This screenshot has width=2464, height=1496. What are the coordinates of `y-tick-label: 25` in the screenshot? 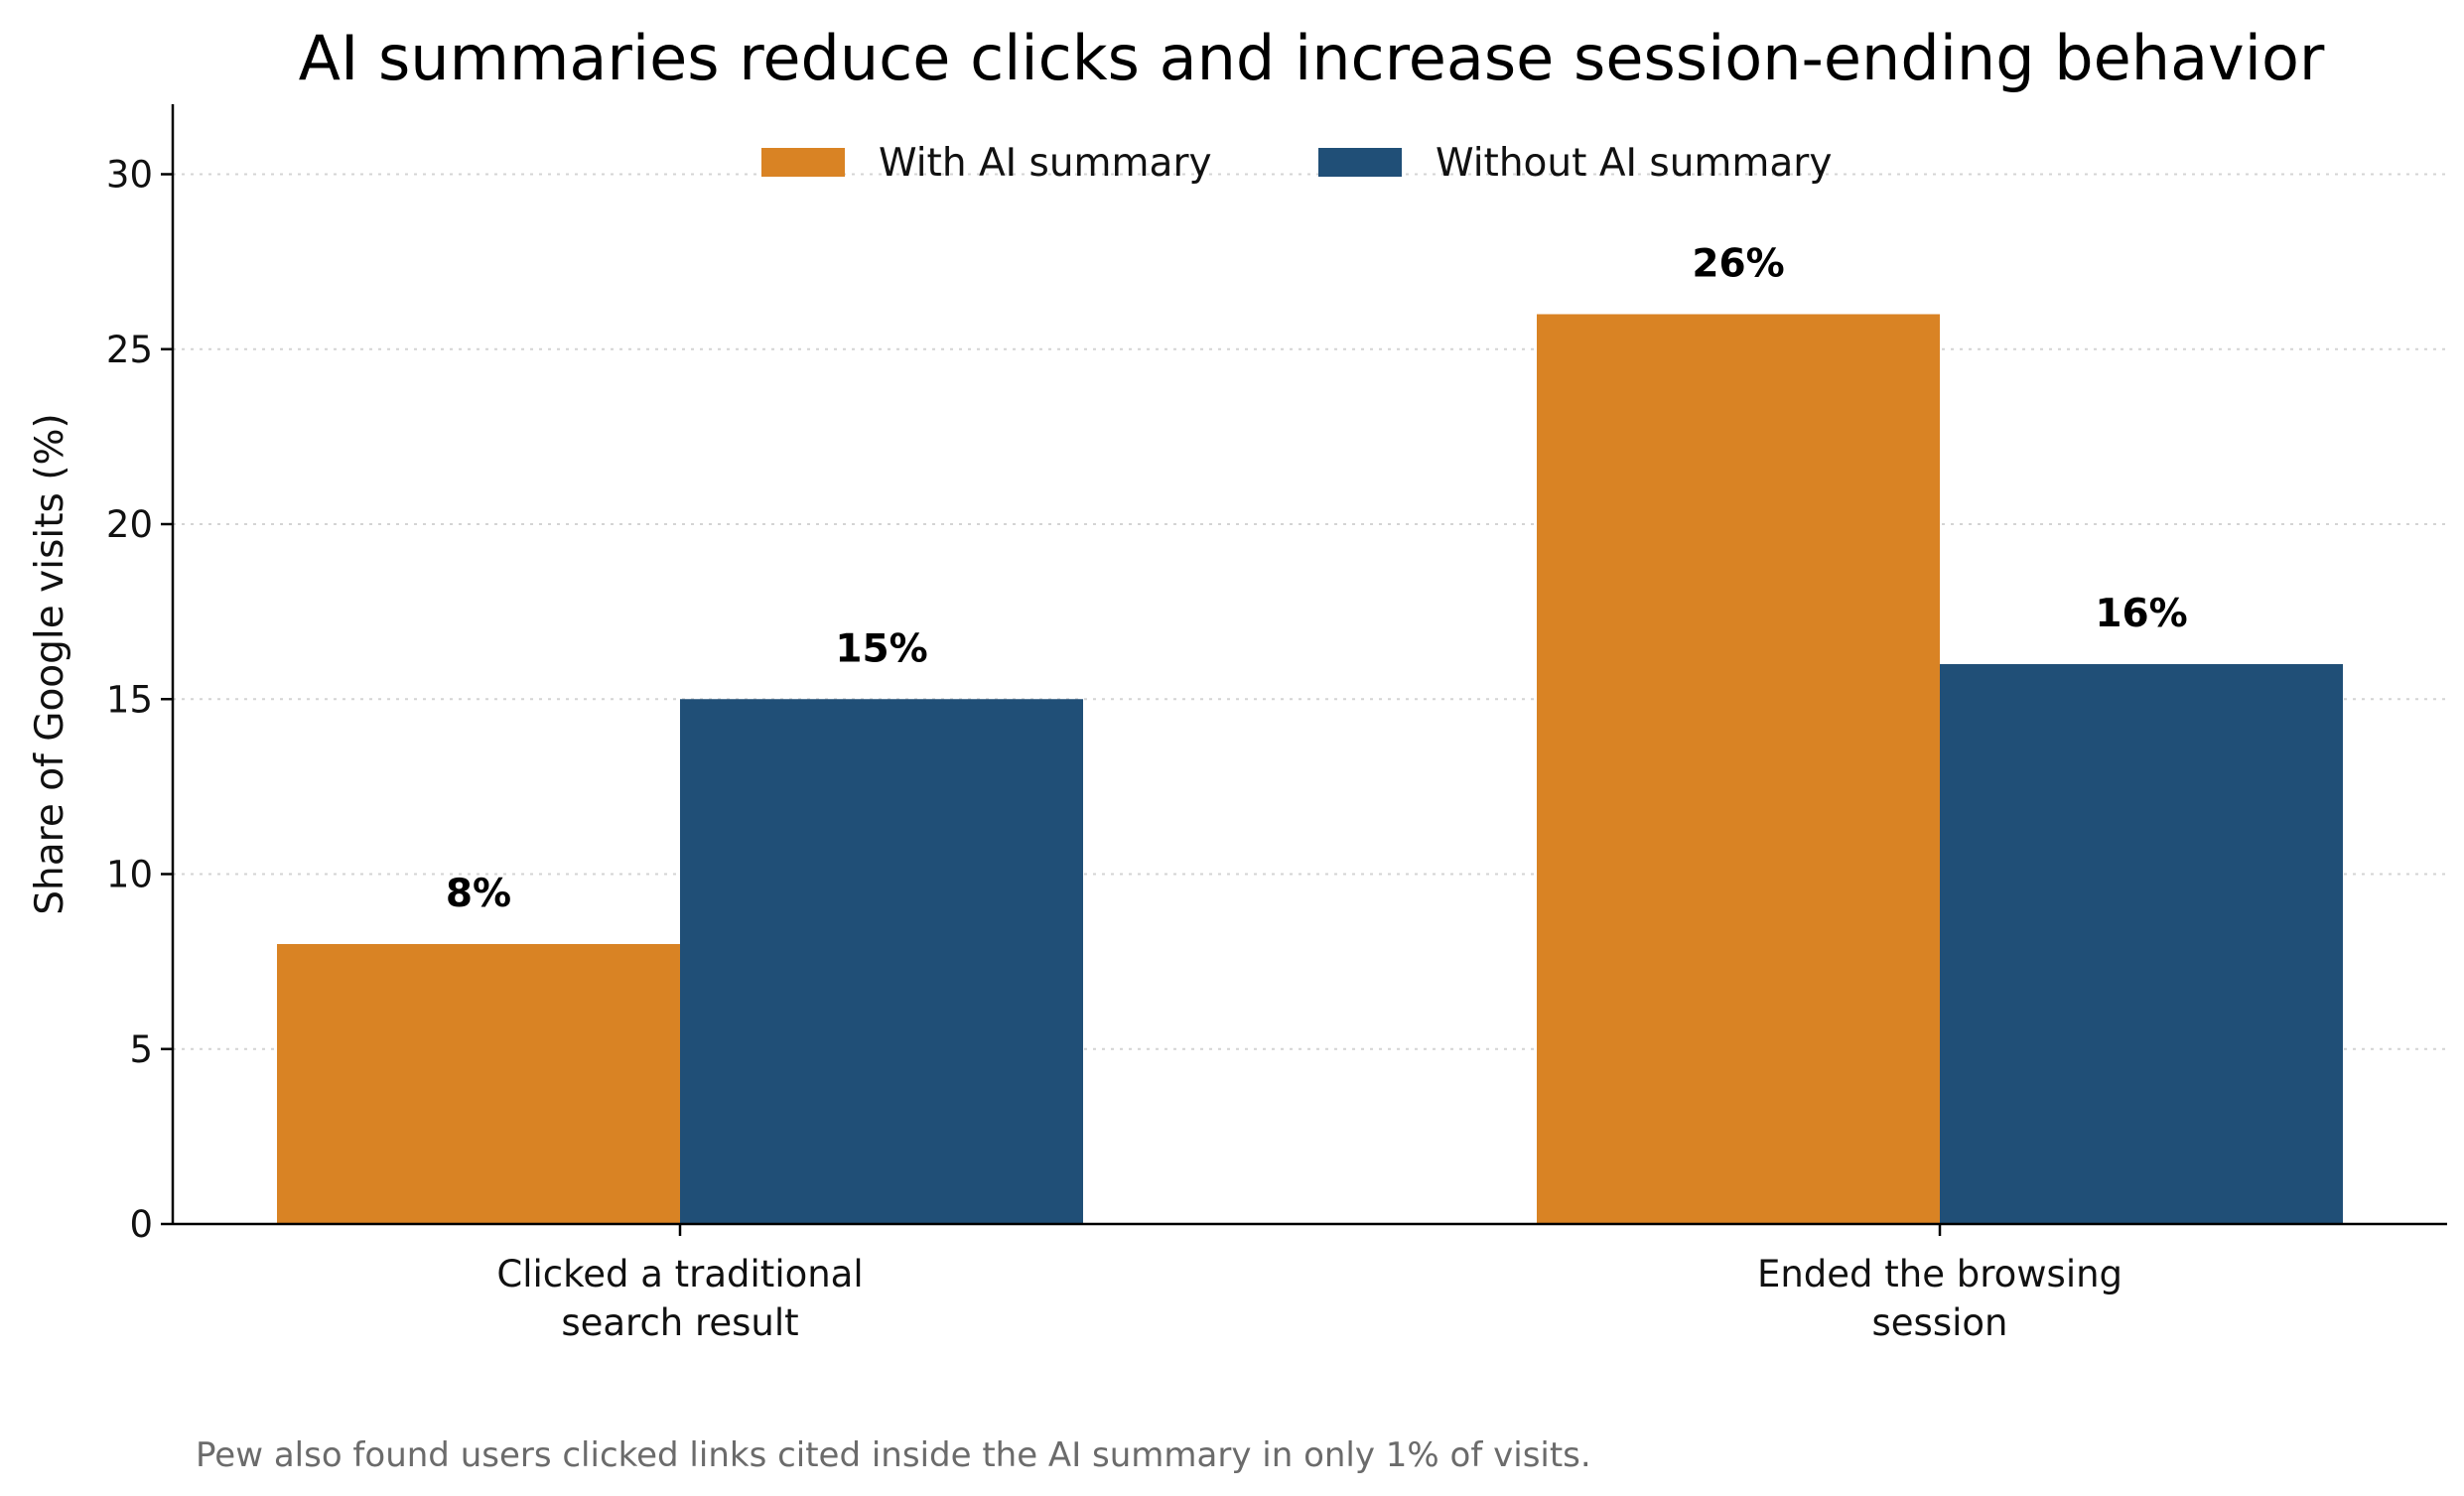 It's located at (129, 350).